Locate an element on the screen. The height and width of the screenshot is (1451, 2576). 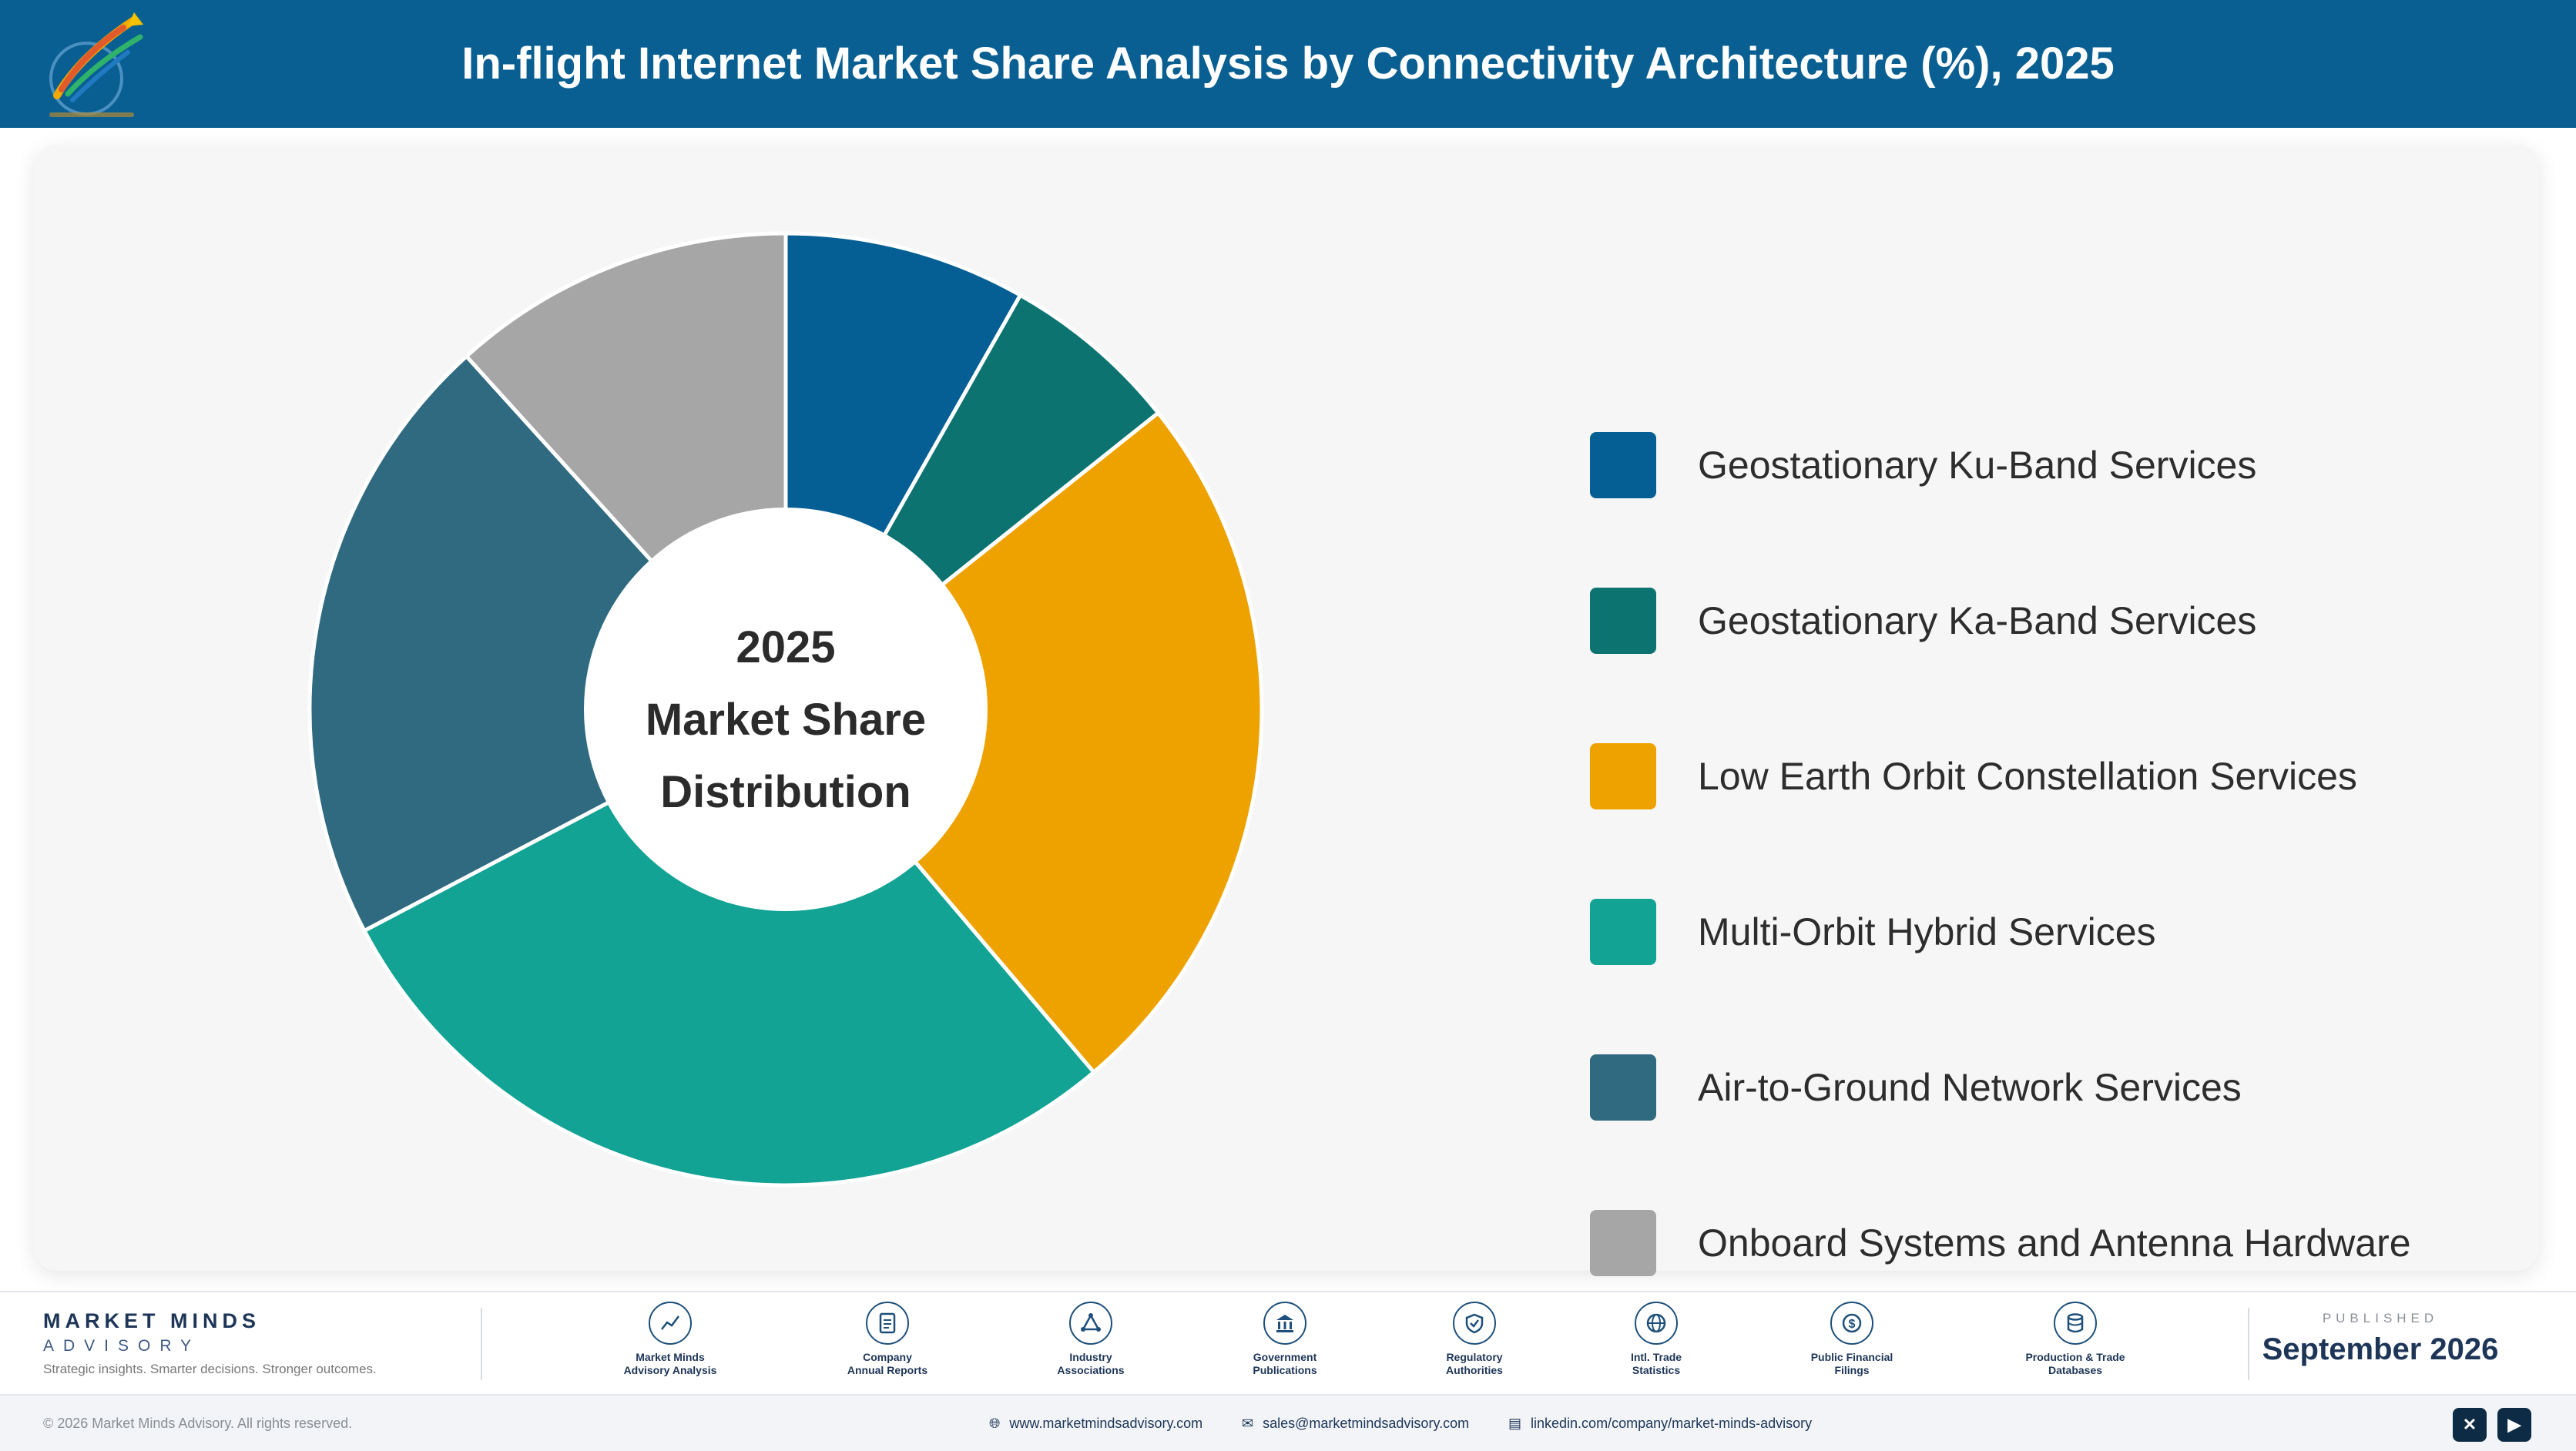
center-label-line-3: Distribution is located at coordinates (785, 792).